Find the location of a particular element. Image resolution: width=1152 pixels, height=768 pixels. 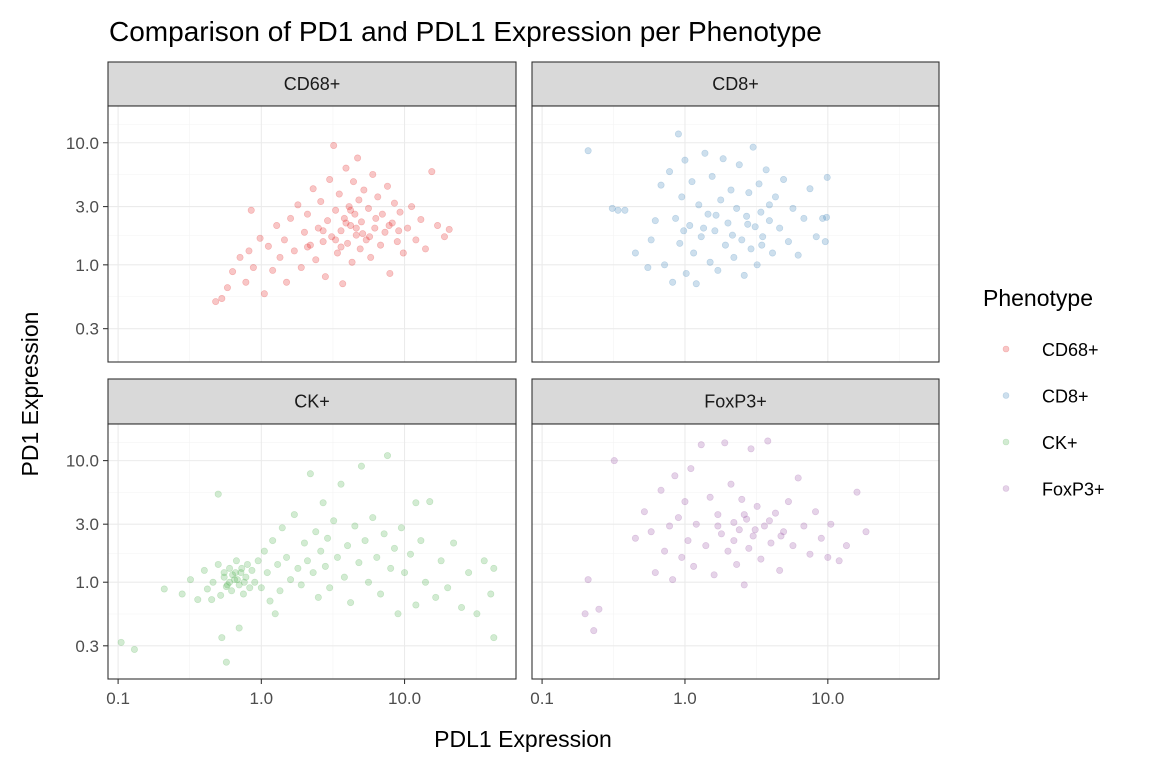

data-points is located at coordinates (332, 223).